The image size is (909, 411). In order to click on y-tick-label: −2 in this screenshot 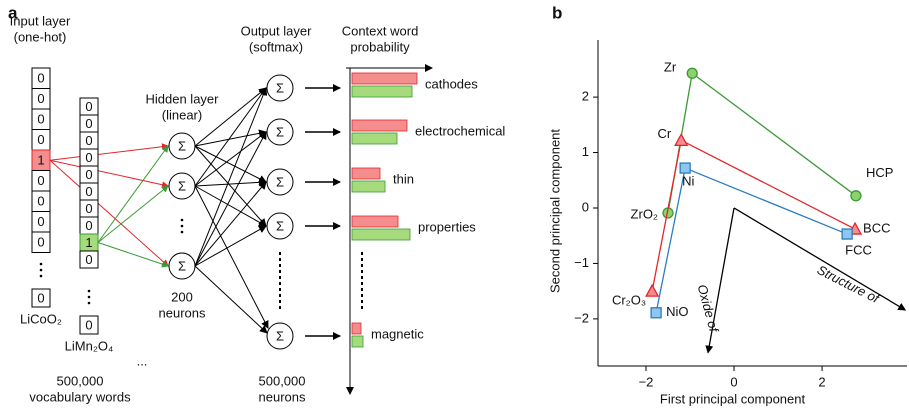, I will do `click(581, 317)`.